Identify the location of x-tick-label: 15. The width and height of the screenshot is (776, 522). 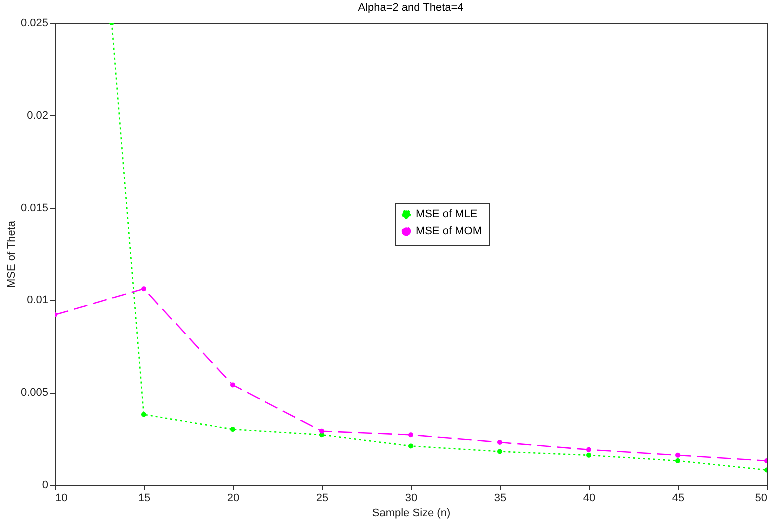
(144, 498).